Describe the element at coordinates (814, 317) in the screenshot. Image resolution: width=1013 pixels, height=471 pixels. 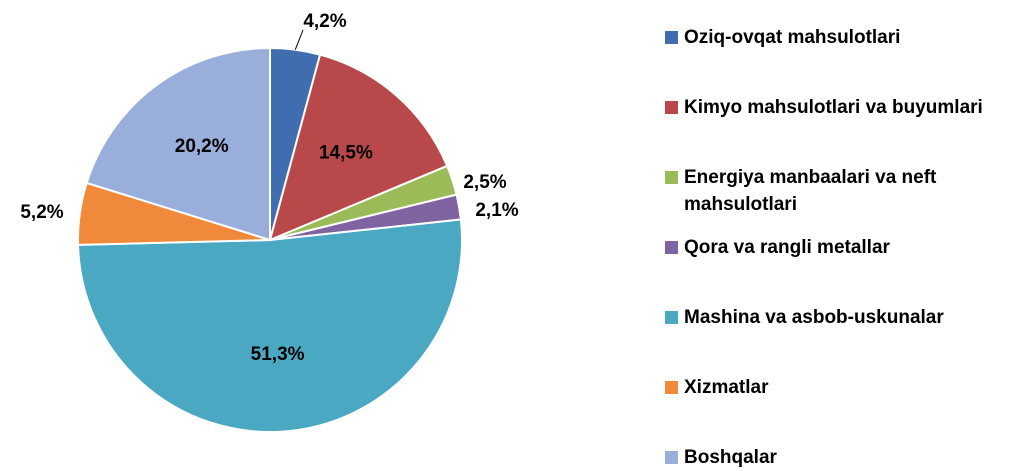
I see `legend-label: Mashina va asbob-uskunalar` at that location.